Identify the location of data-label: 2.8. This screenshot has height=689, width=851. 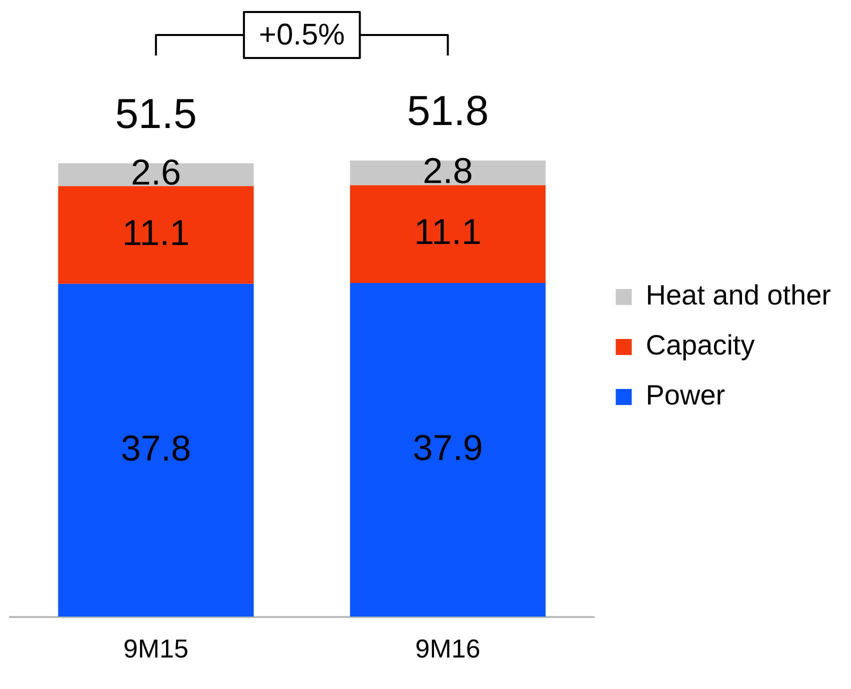
(447, 170).